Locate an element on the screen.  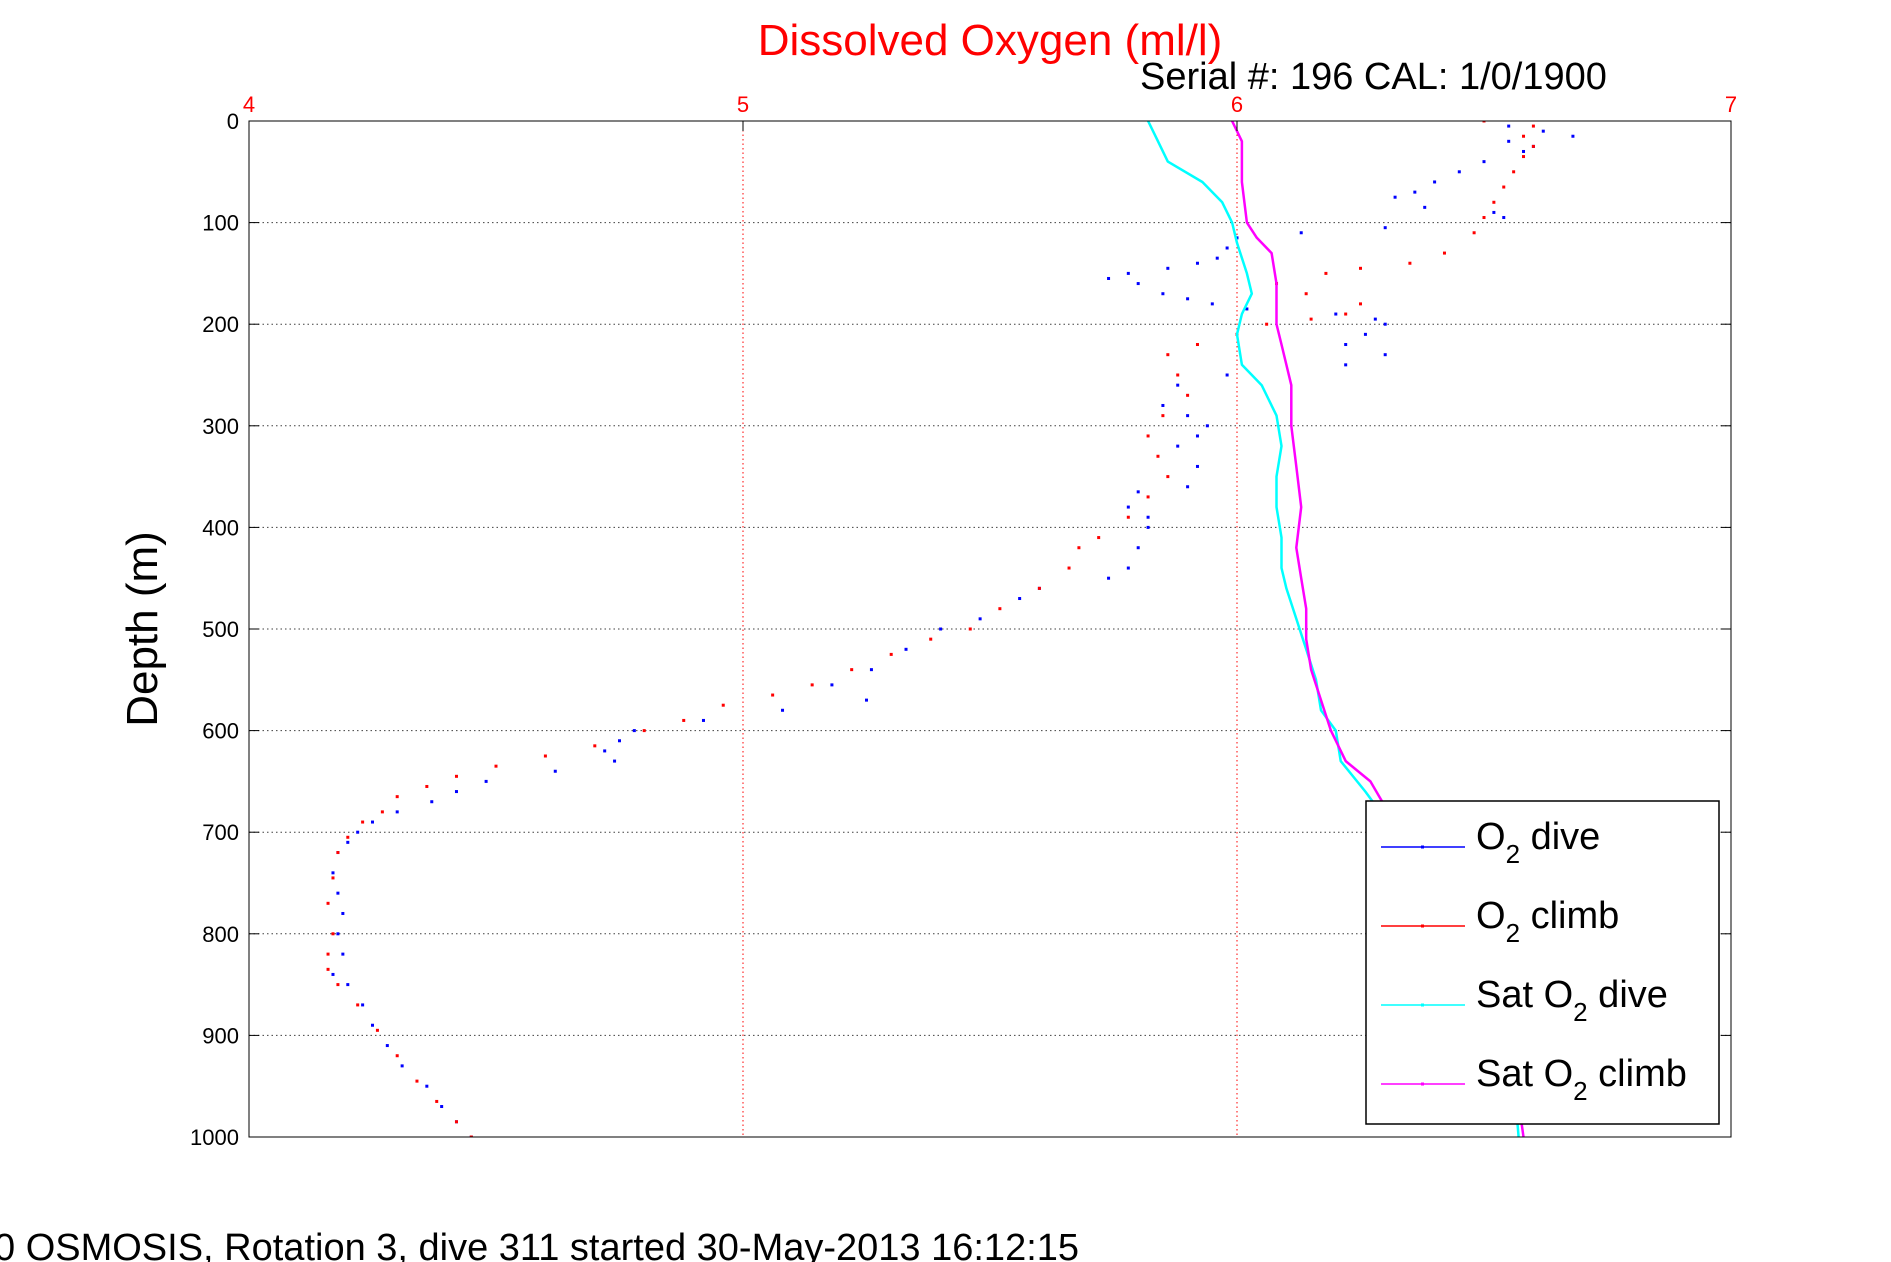
legend-entry: Sat O2 dive is located at coordinates (1524, 1000).